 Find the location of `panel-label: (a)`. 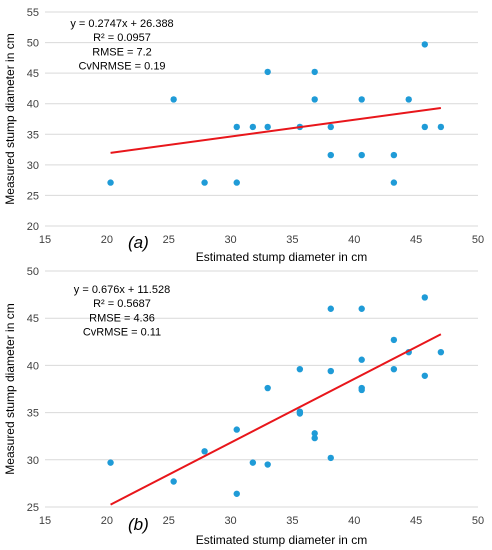

panel-label: (a) is located at coordinates (138, 242).